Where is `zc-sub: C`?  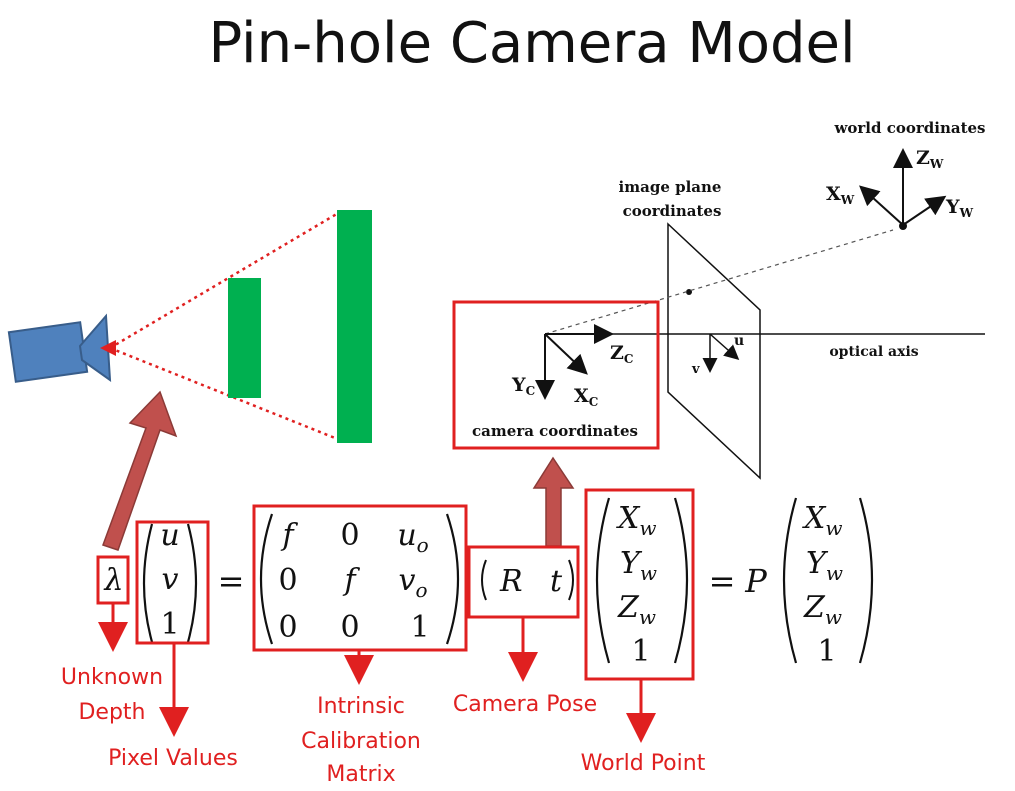
zc-sub: C is located at coordinates (629, 359).